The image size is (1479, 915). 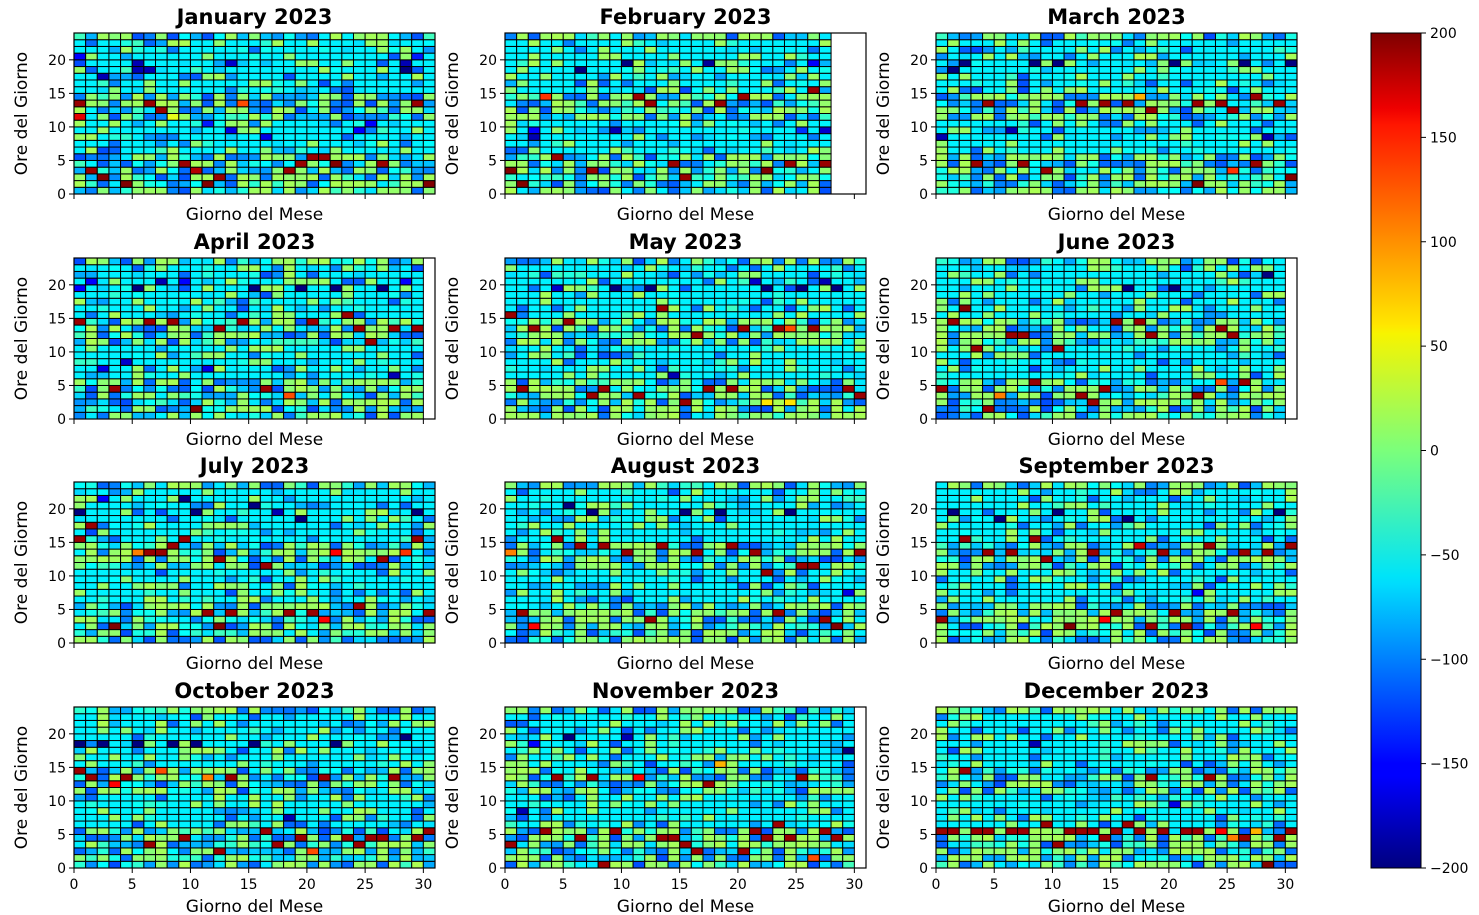 What do you see at coordinates (685, 338) in the screenshot?
I see `heatmap-cells` at bounding box center [685, 338].